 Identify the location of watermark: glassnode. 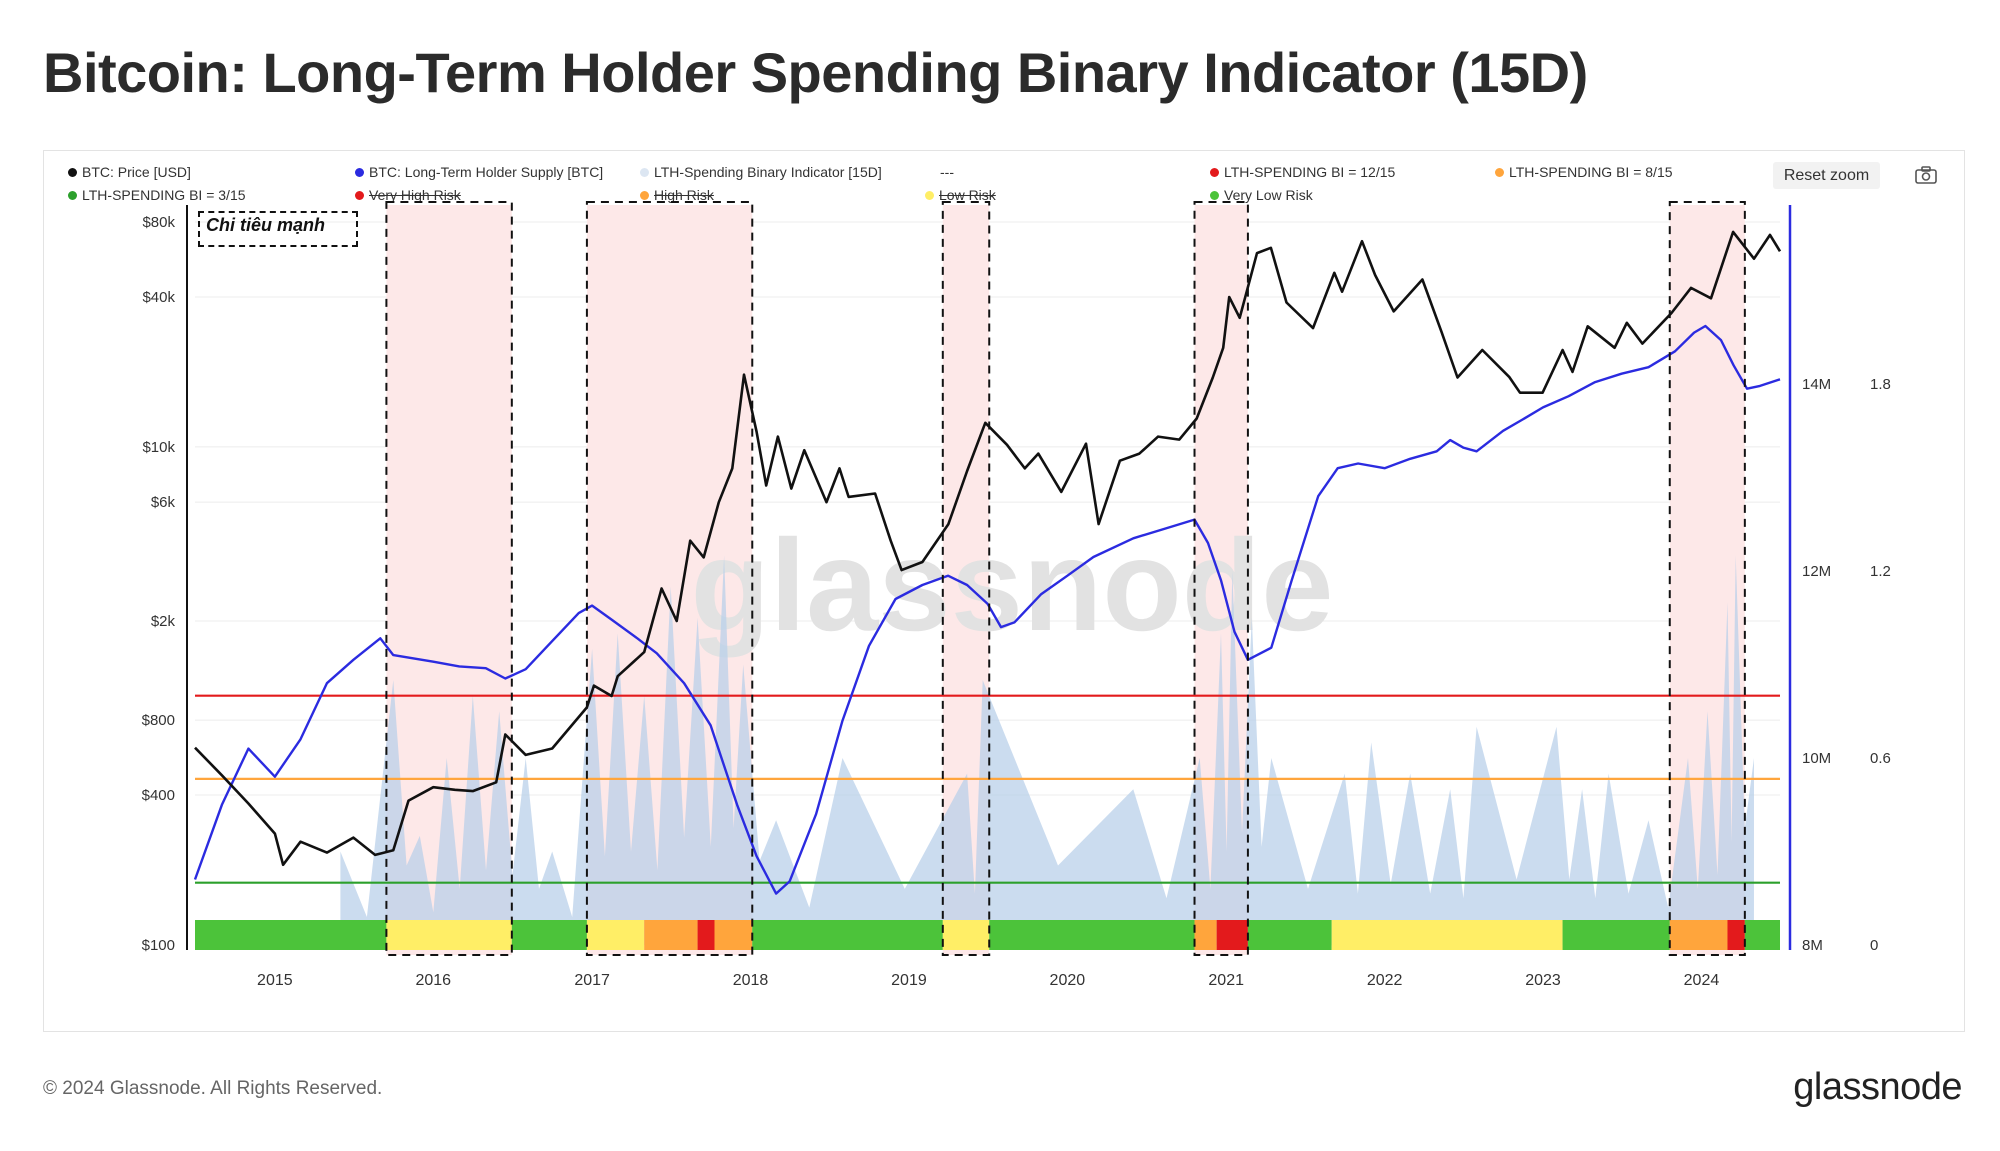
(1012, 585).